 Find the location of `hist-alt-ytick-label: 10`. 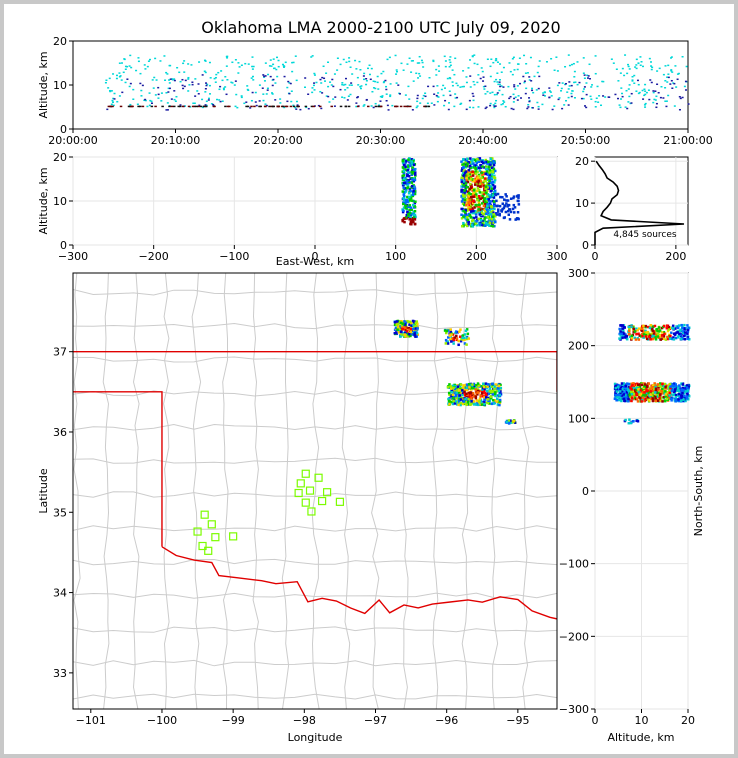

hist-alt-ytick-label: 10 is located at coordinates (582, 203).